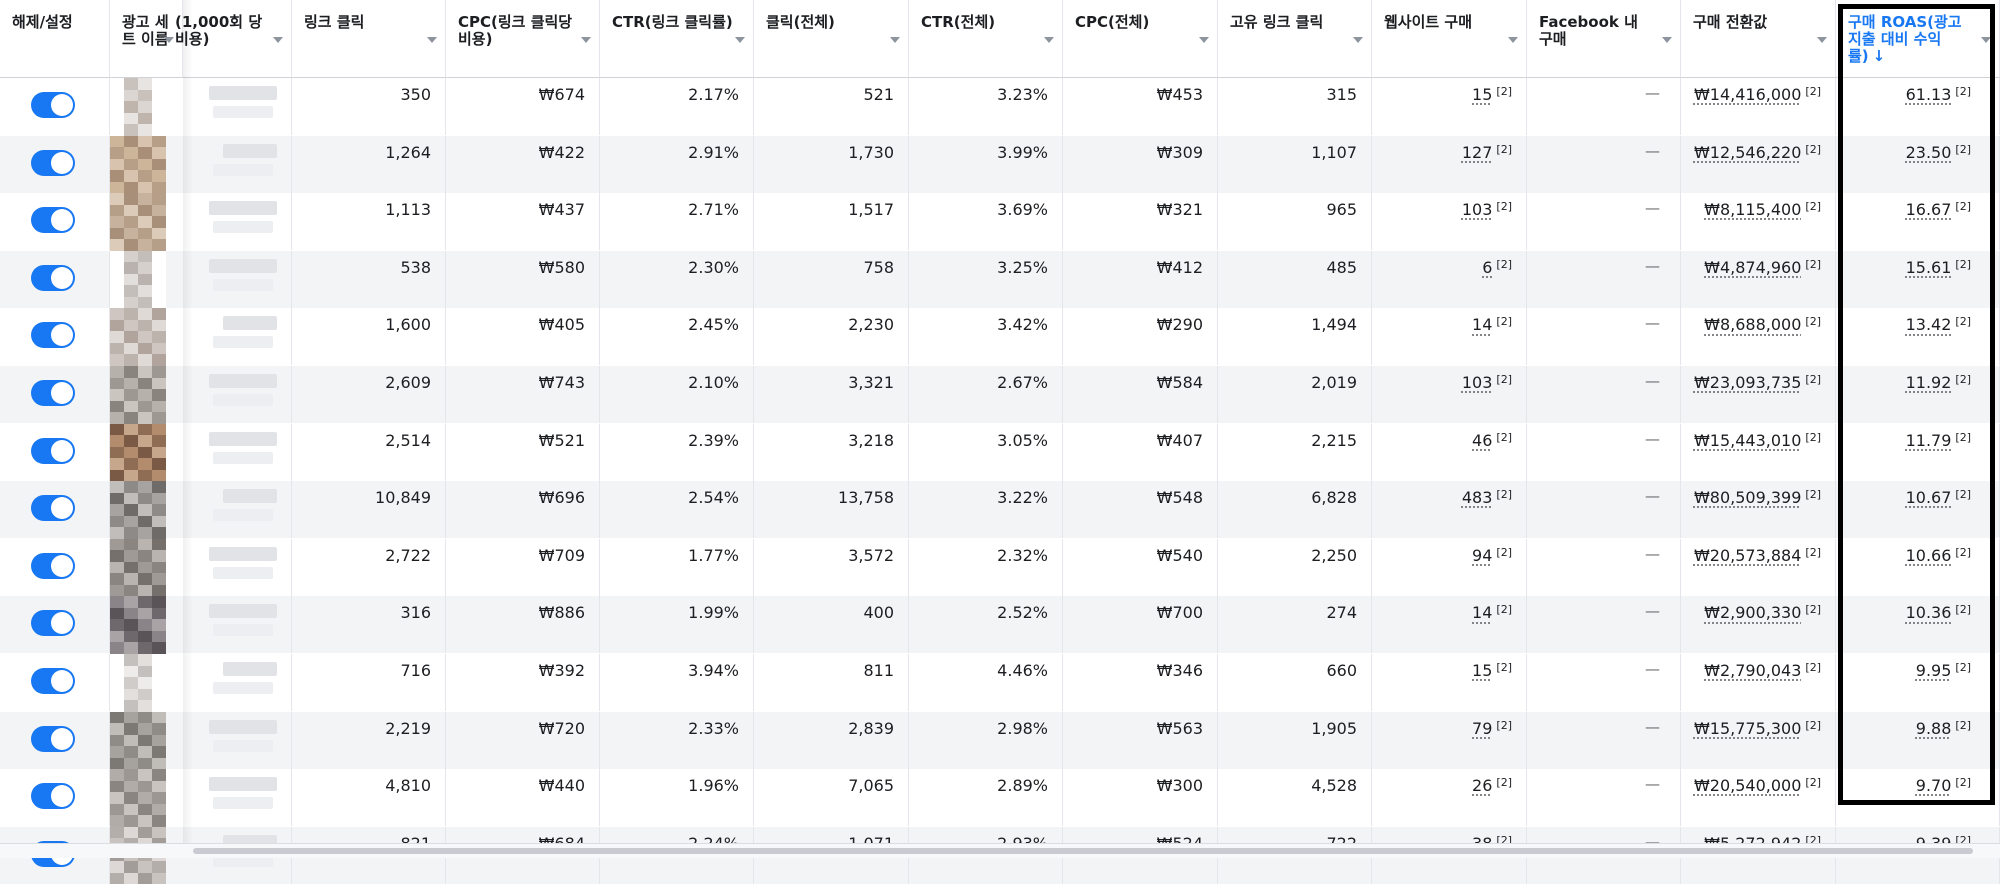 This screenshot has height=884, width=2000. Describe the element at coordinates (369, 39) in the screenshot. I see `column-header-link_clicks: 링크 클릭` at that location.